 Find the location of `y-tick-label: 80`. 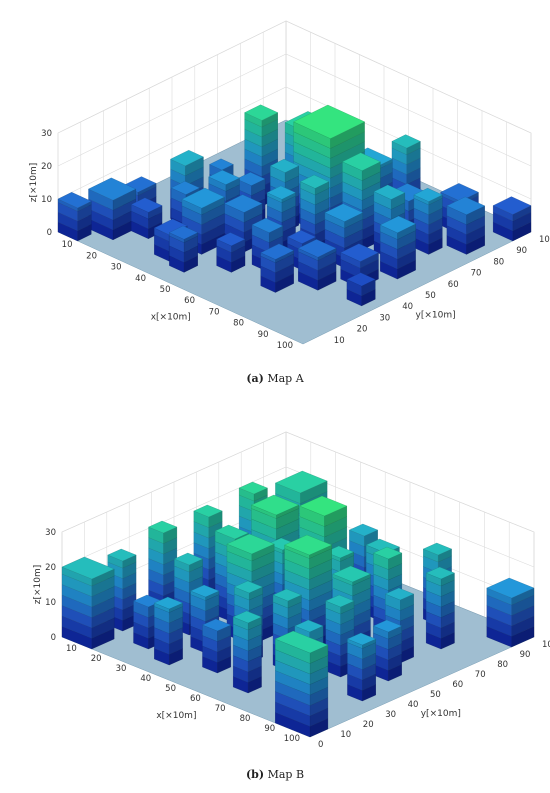

y-tick-label: 80 is located at coordinates (502, 665).